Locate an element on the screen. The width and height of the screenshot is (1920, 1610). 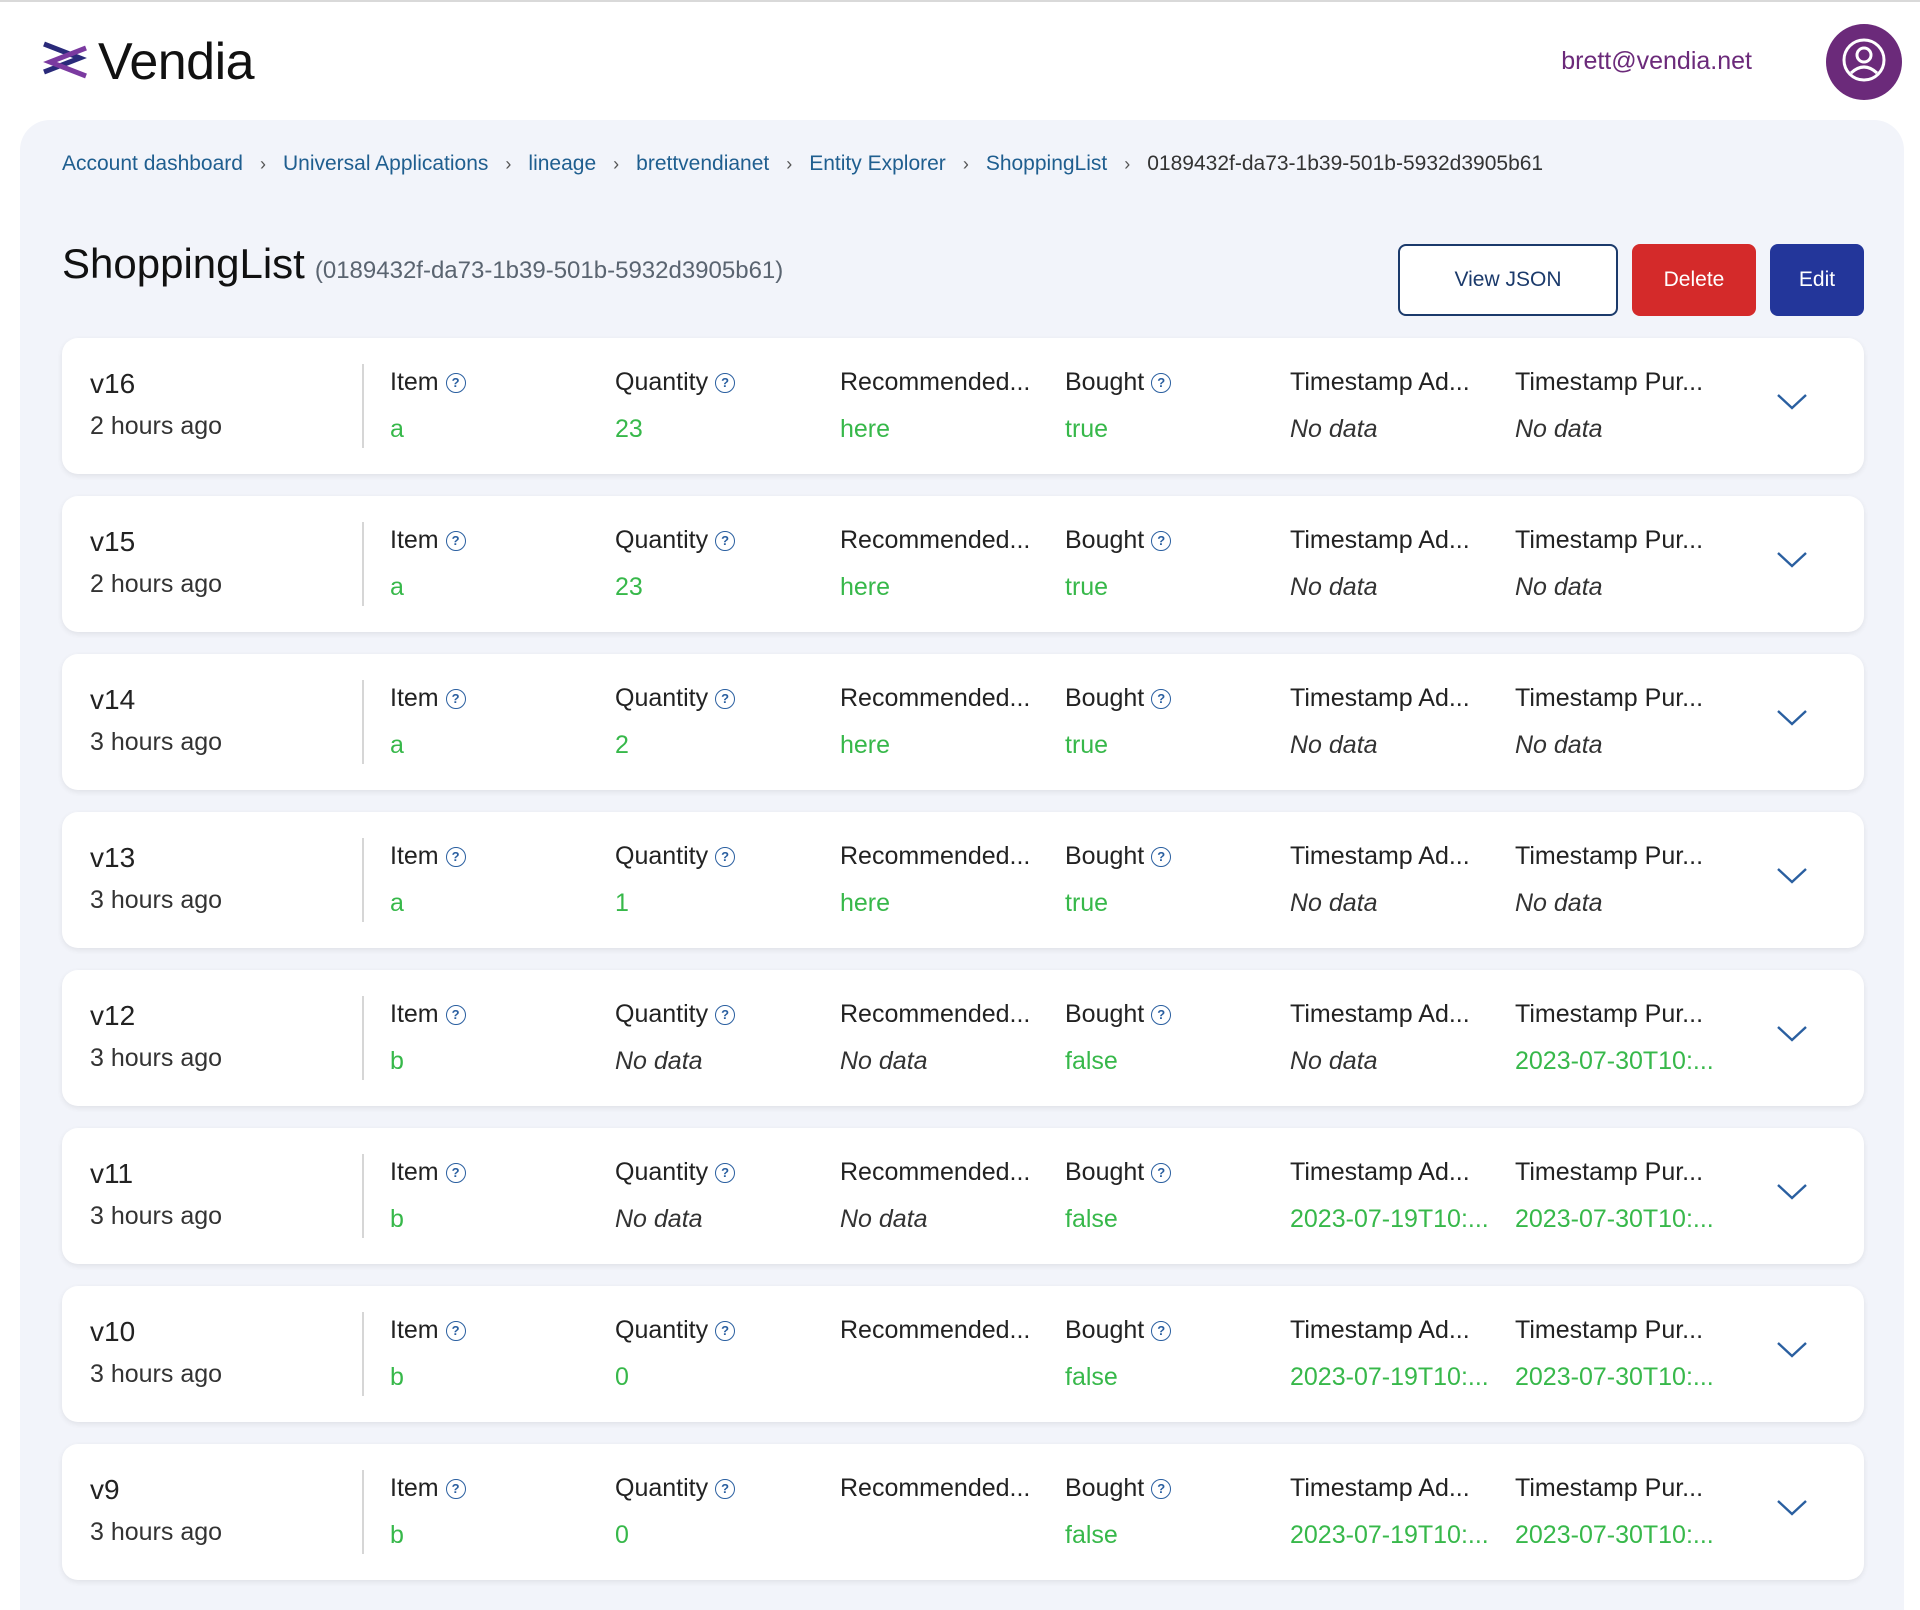
field-value: b is located at coordinates (397, 1061).